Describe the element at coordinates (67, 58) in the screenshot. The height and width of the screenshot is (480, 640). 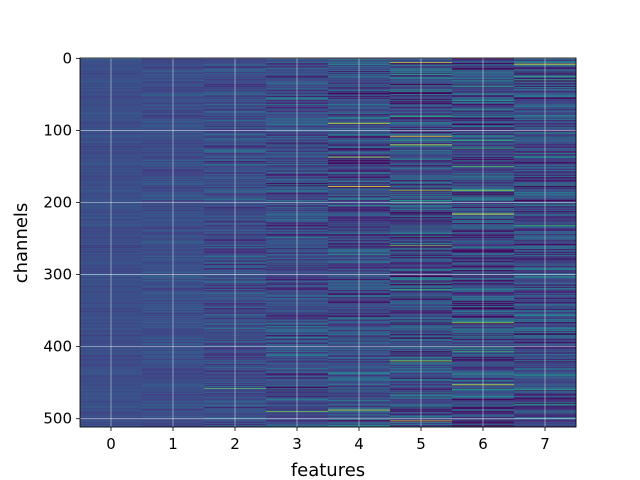
I see `y-tick-label: 0` at that location.